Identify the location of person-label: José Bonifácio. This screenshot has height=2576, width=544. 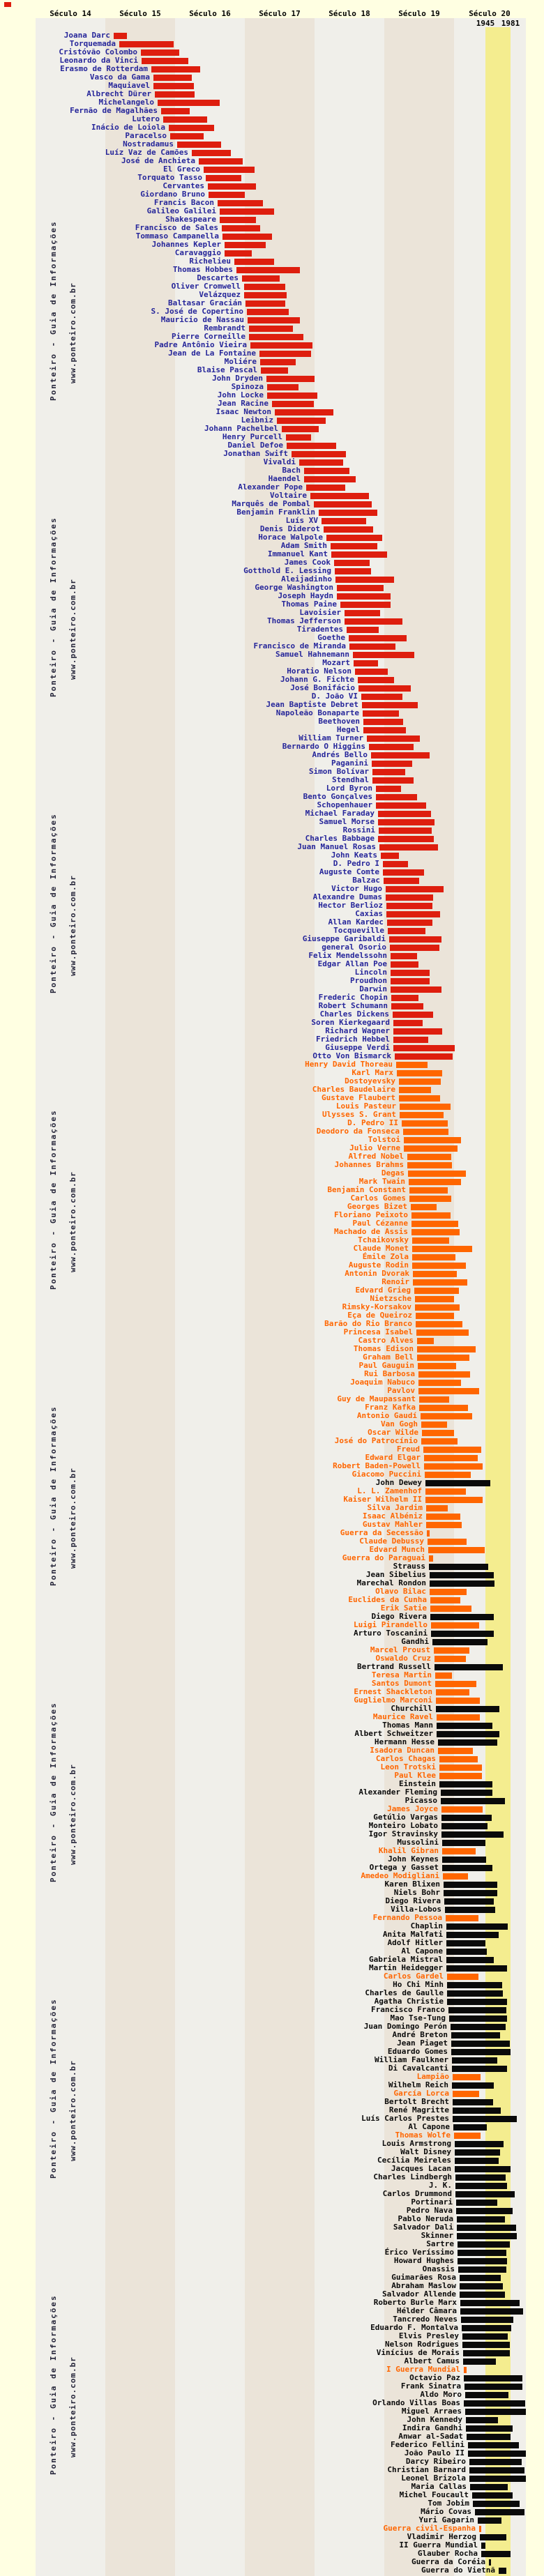
(322, 688).